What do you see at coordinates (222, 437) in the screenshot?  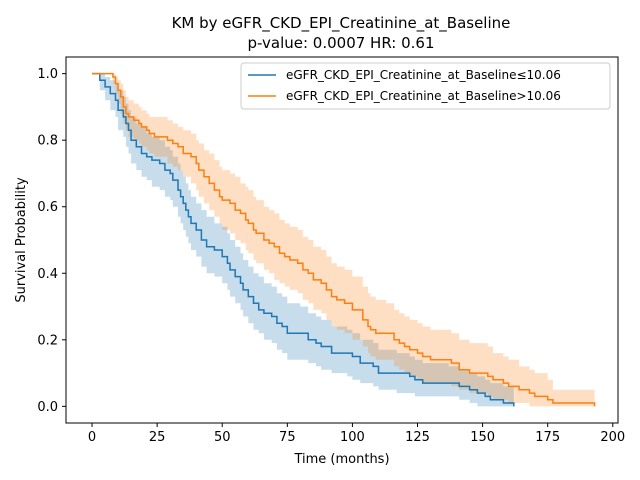 I see `x-tick-label: 50` at bounding box center [222, 437].